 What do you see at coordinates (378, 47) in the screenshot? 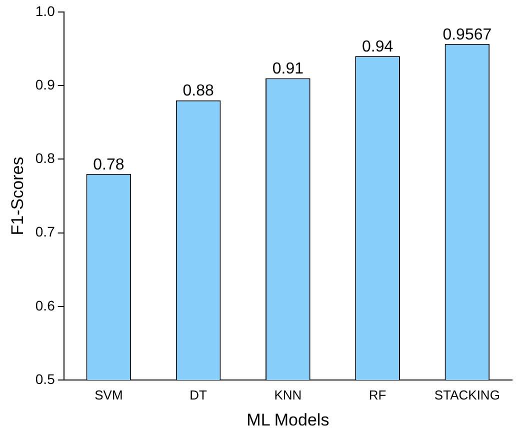
I see `data-label: 0.94` at bounding box center [378, 47].